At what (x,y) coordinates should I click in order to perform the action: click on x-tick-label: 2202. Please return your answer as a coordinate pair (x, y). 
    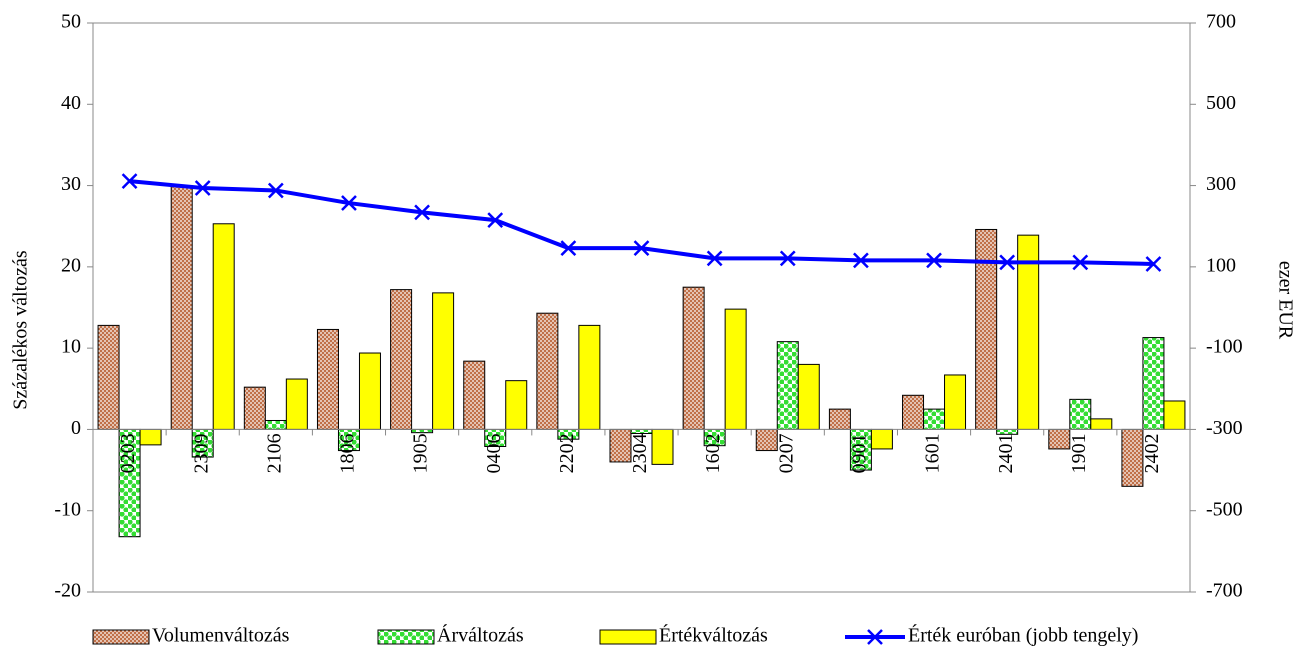
    Looking at the image, I should click on (567, 453).